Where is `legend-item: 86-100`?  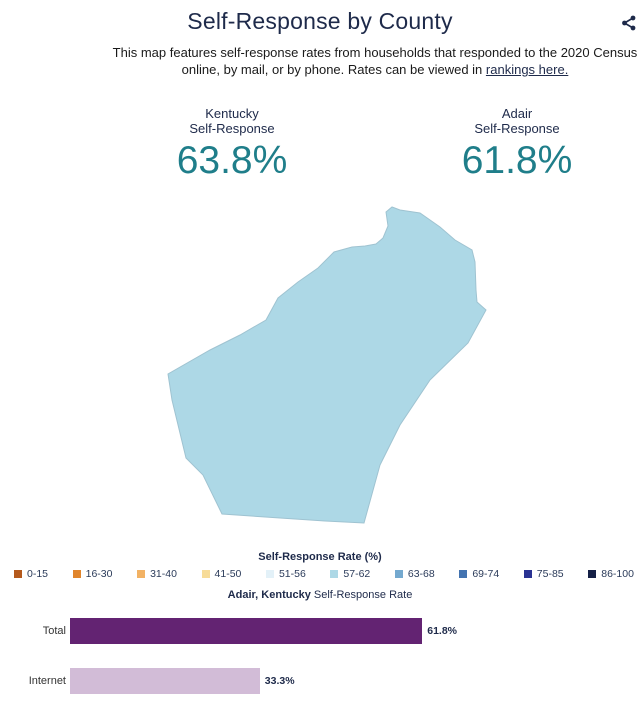
legend-item: 86-100 is located at coordinates (611, 574).